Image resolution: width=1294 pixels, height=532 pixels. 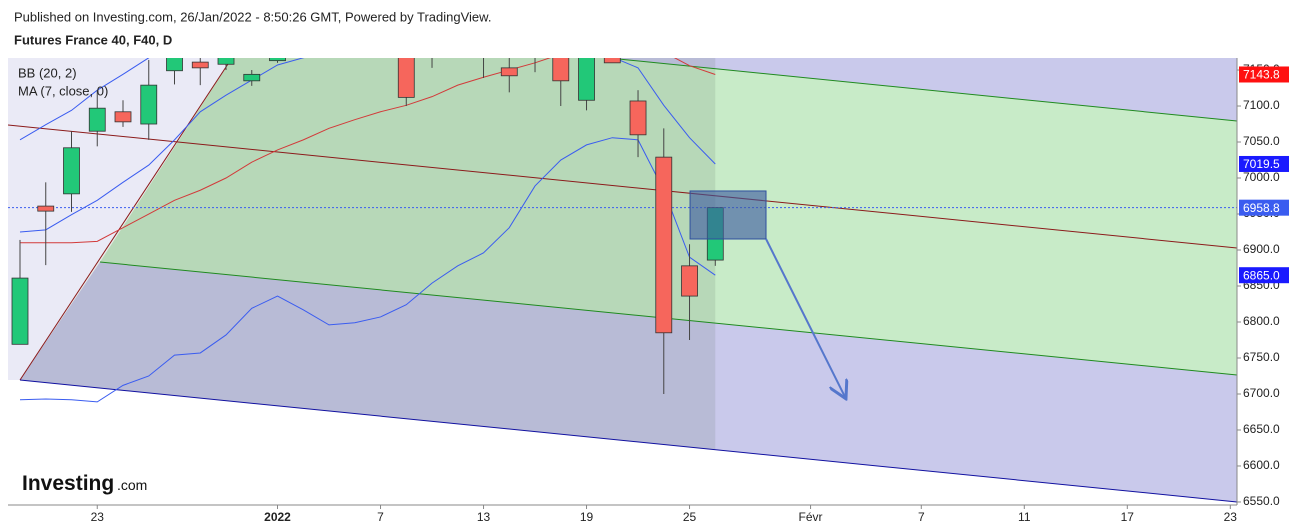 What do you see at coordinates (728, 215) in the screenshot?
I see `drawing-box` at bounding box center [728, 215].